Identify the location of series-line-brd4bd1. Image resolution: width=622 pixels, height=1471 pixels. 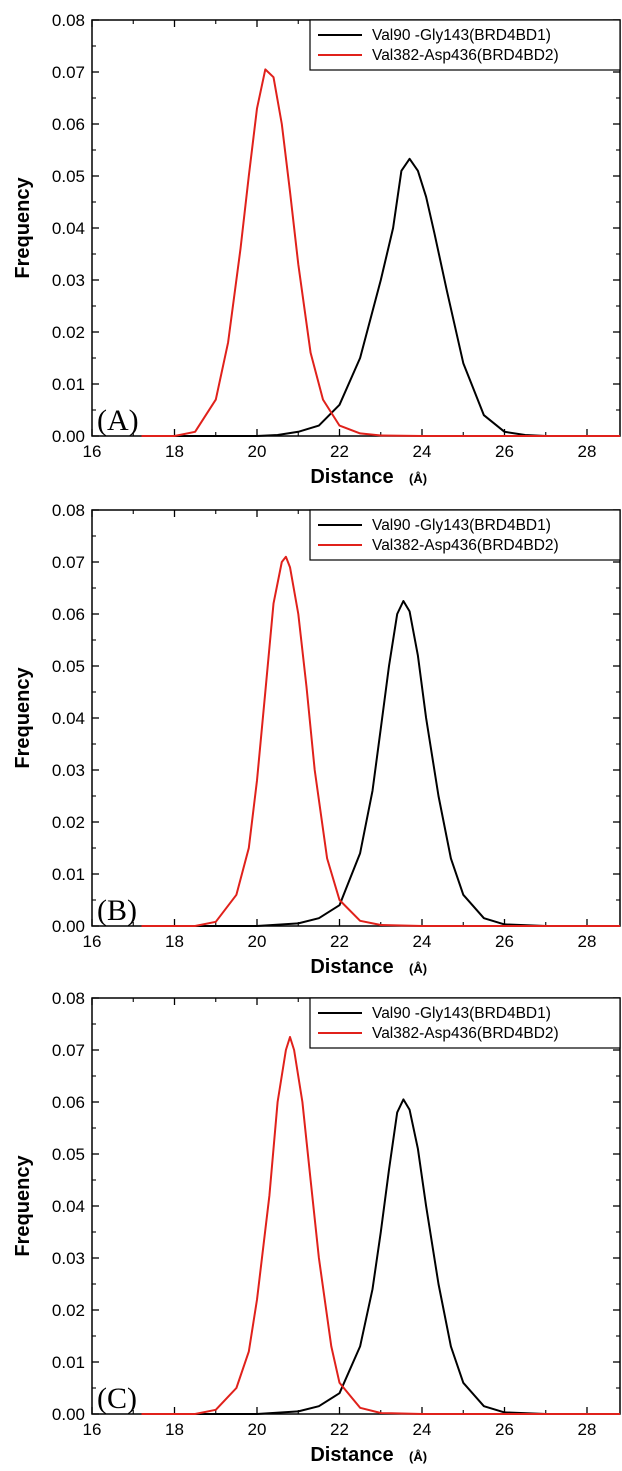
(380, 297).